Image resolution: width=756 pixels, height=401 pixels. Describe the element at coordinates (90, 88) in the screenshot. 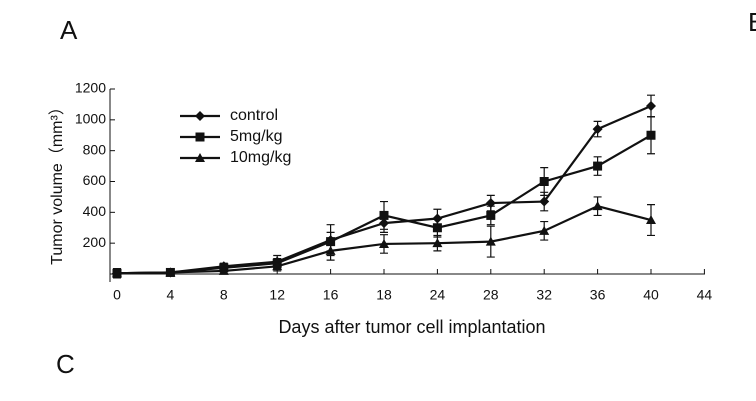

I see `y-tick-label: 1200` at that location.